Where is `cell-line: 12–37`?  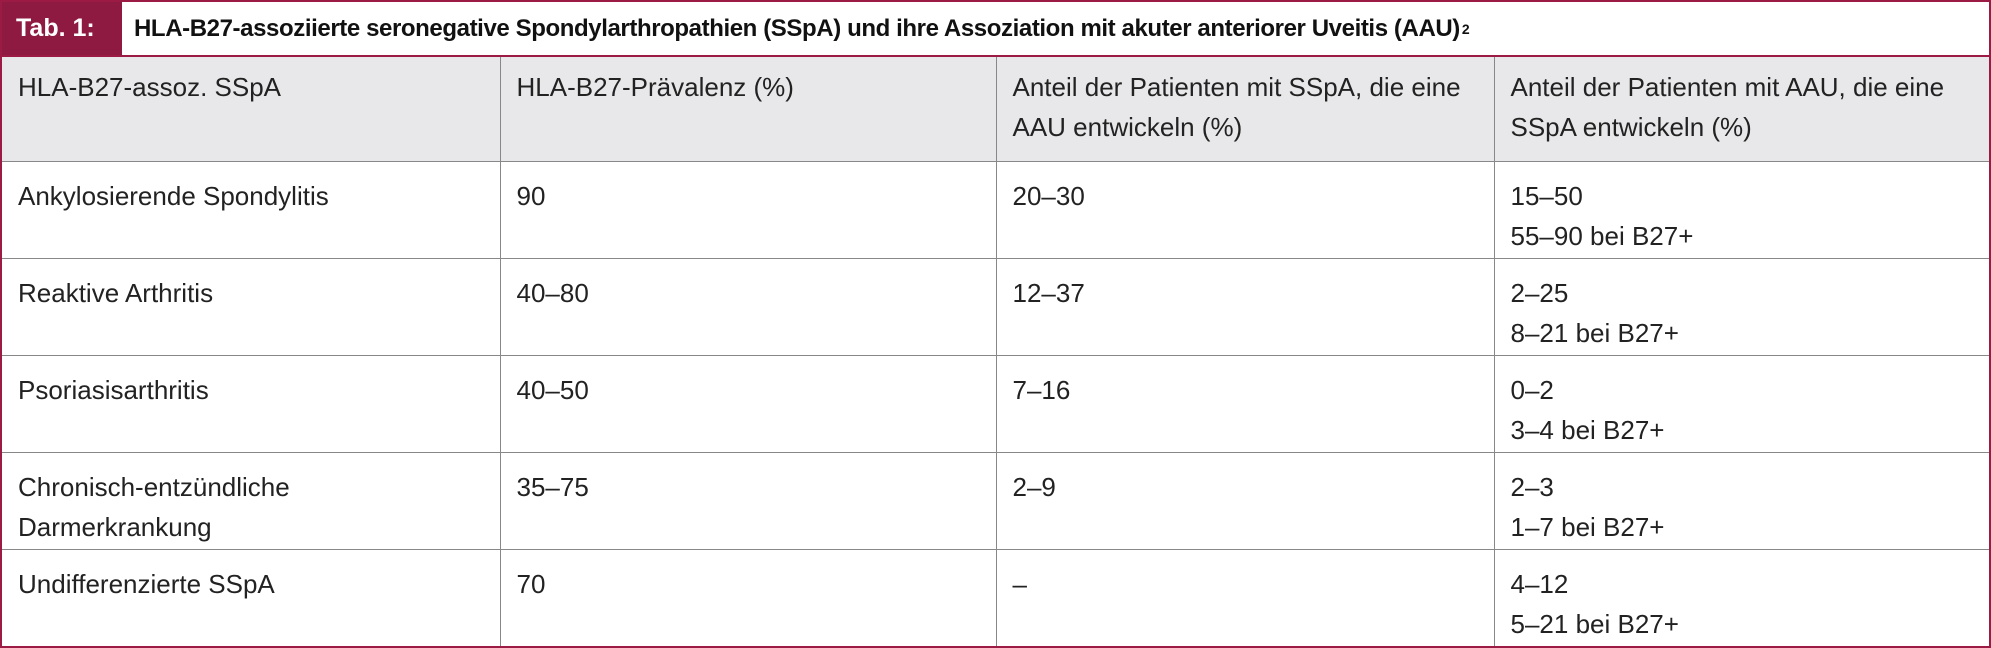
cell-line: 12–37 is located at coordinates (1048, 292).